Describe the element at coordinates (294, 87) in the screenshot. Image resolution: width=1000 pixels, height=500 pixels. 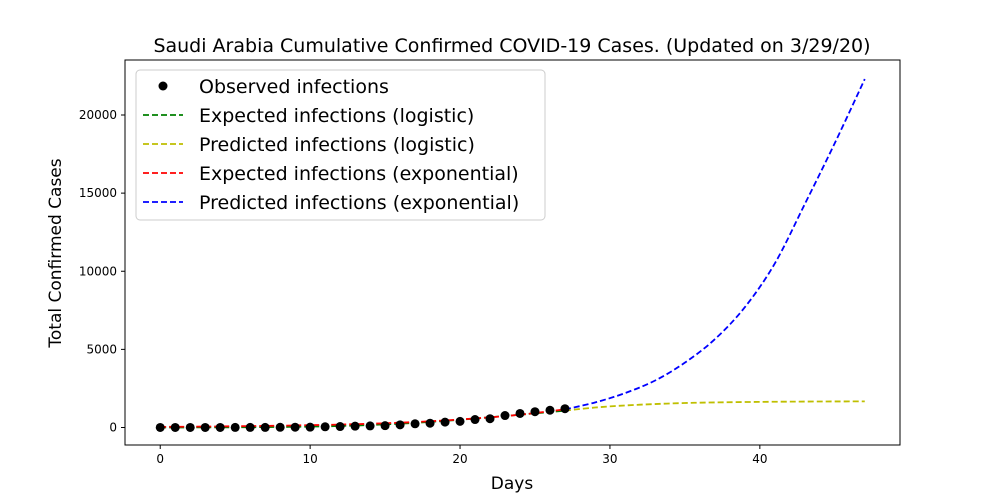
I see `legend-label: Observed infections` at that location.